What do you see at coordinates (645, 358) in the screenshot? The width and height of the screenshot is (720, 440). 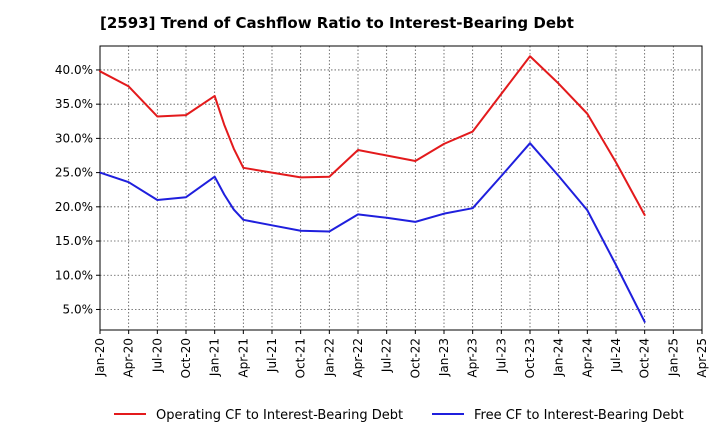 I see `x-tick-label: Oct-24` at bounding box center [645, 358].